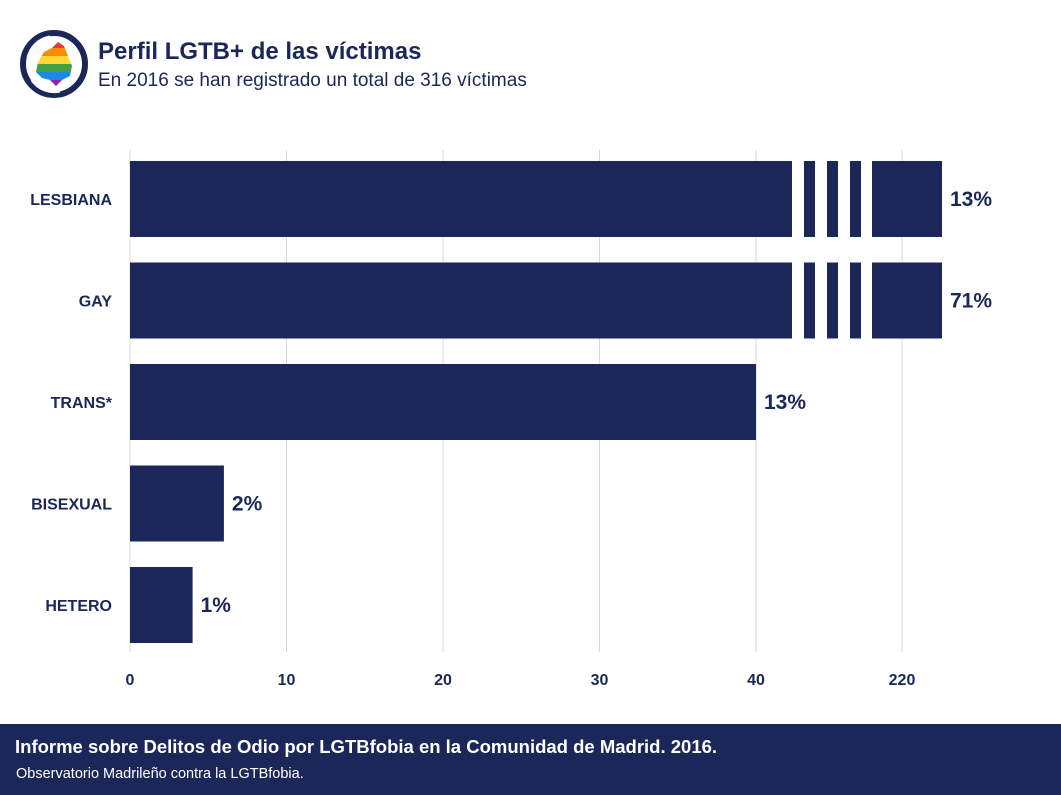 The width and height of the screenshot is (1061, 795). What do you see at coordinates (756, 680) in the screenshot?
I see `x-tick-label: 40` at bounding box center [756, 680].